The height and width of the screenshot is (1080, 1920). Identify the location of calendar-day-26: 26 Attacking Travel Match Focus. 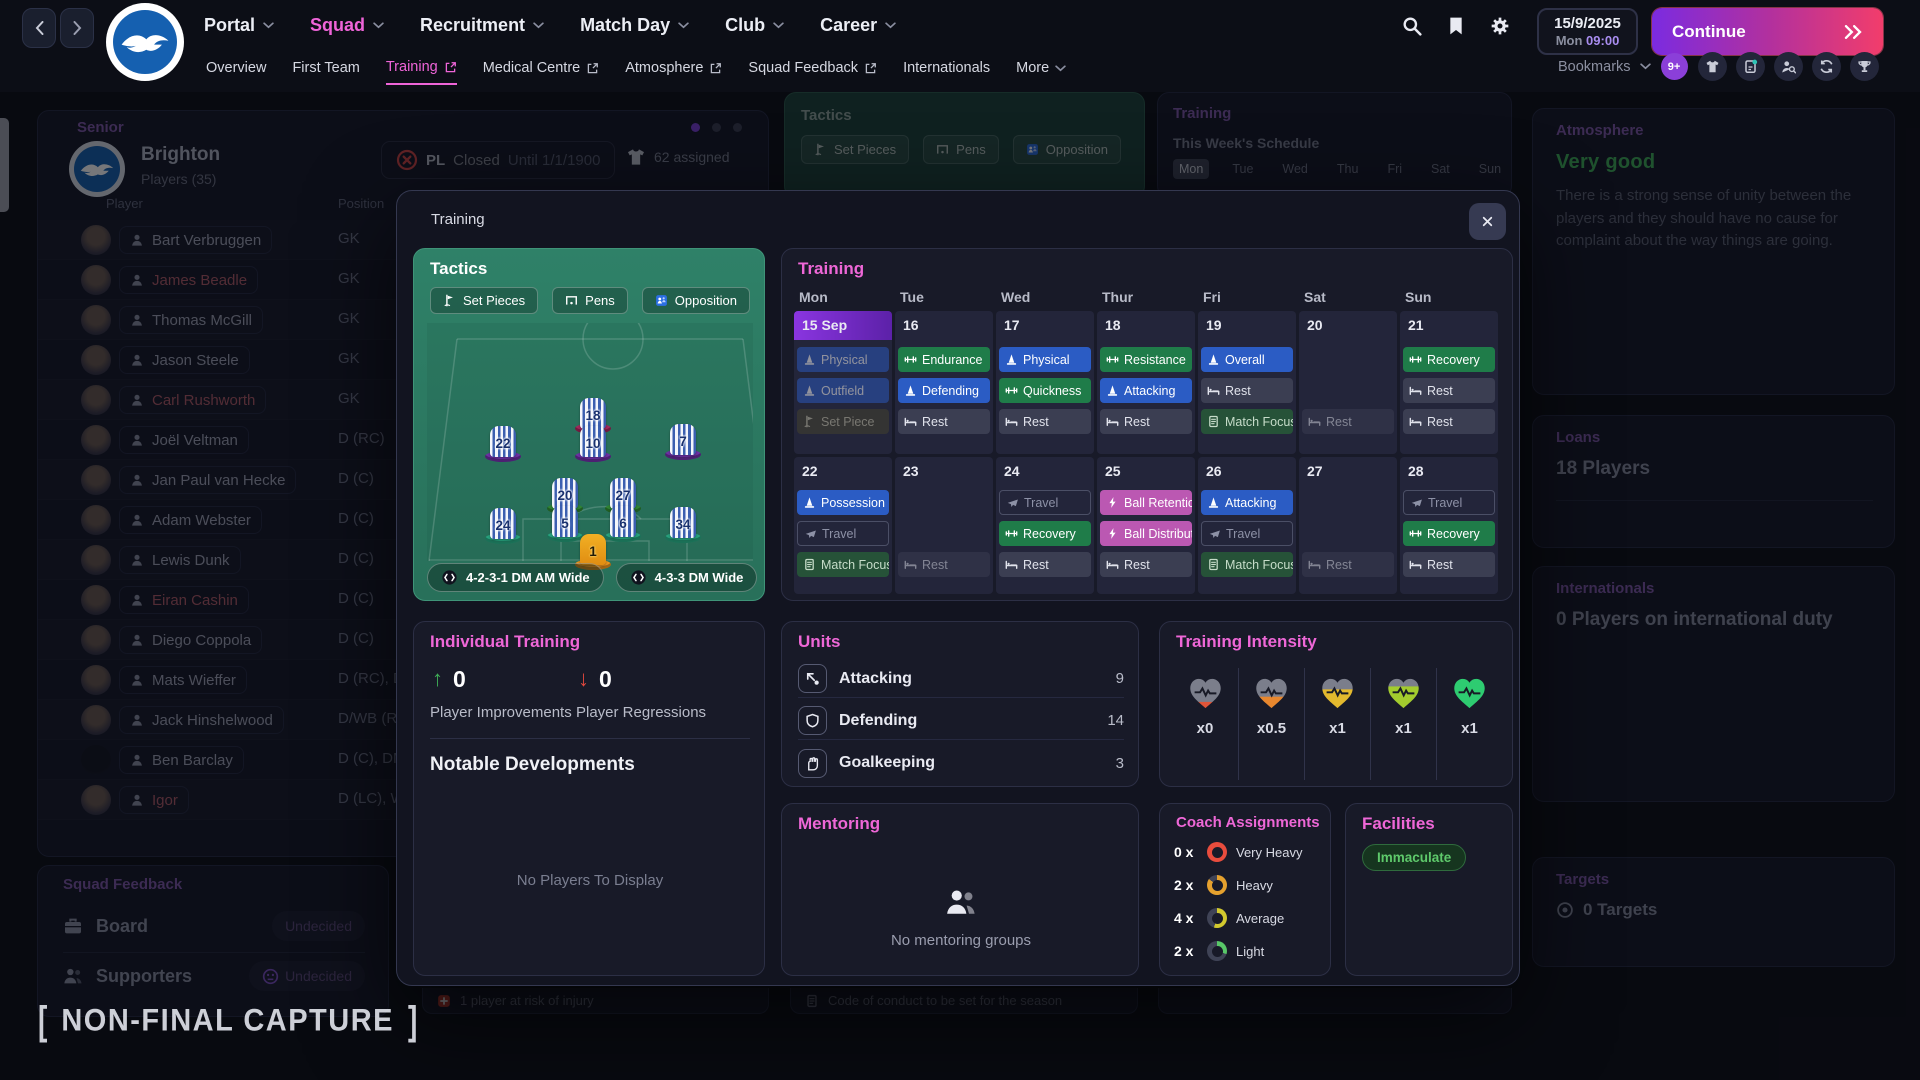
(1247, 525).